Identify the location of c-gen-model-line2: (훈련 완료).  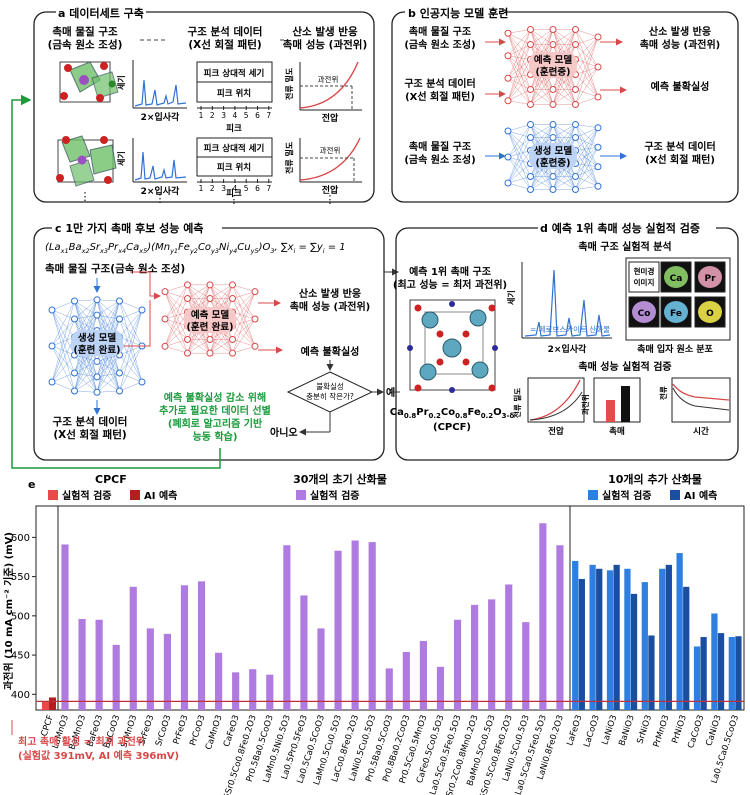
(97, 350).